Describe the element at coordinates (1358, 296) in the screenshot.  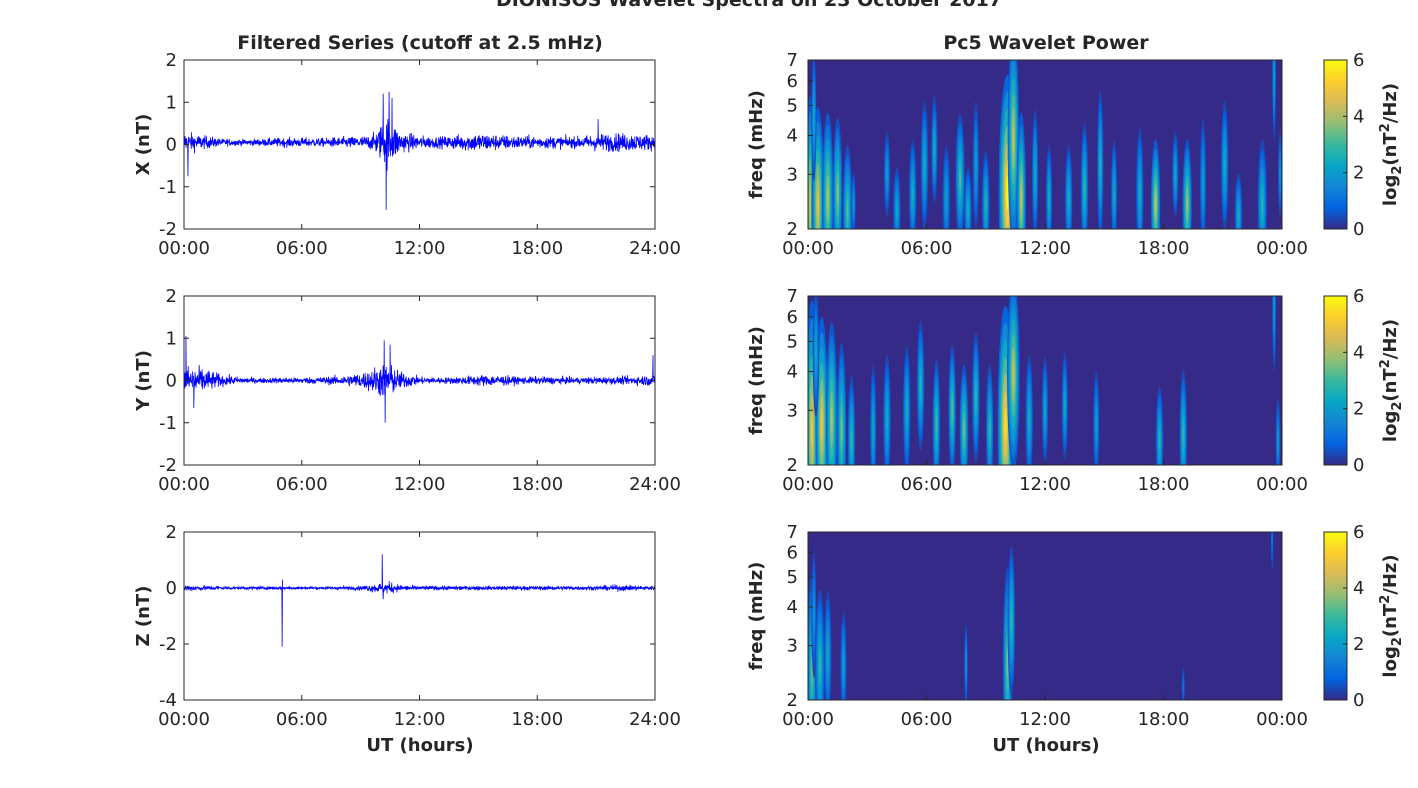
I see `colorbar-tick-label: 6` at that location.